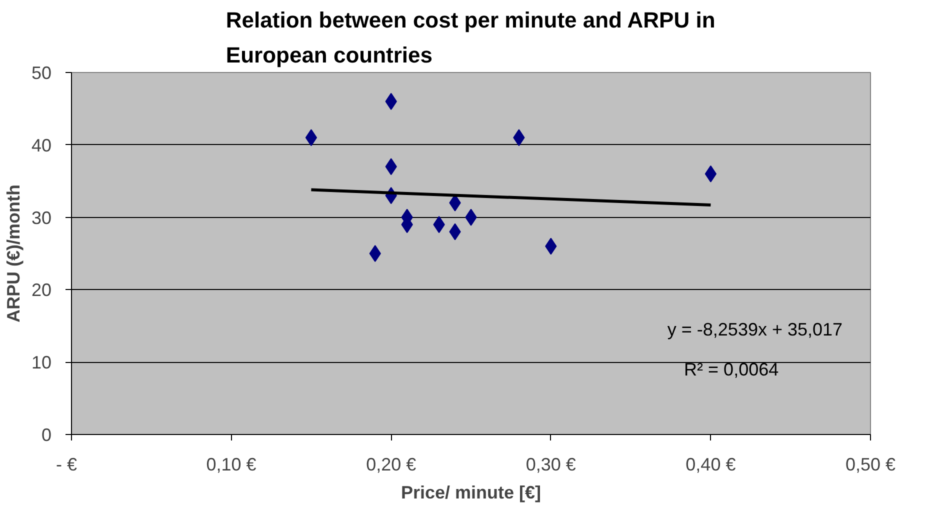 This screenshot has width=928, height=513. What do you see at coordinates (46, 435) in the screenshot?
I see `y-tick-label: 0` at bounding box center [46, 435].